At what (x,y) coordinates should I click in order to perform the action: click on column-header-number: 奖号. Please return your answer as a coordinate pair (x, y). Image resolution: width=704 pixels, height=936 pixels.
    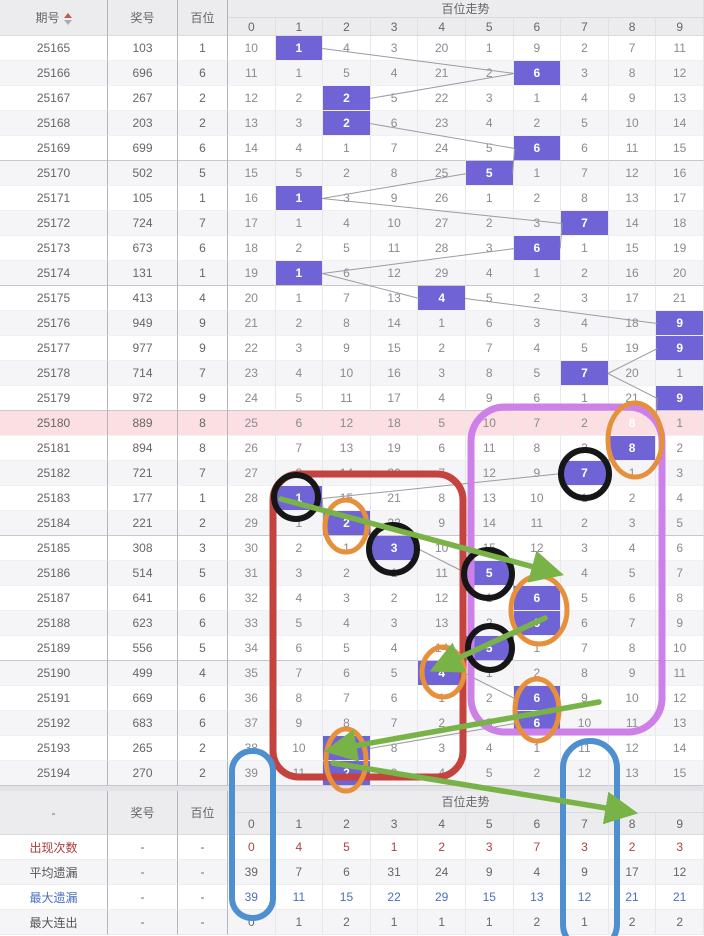
    Looking at the image, I should click on (143, 18).